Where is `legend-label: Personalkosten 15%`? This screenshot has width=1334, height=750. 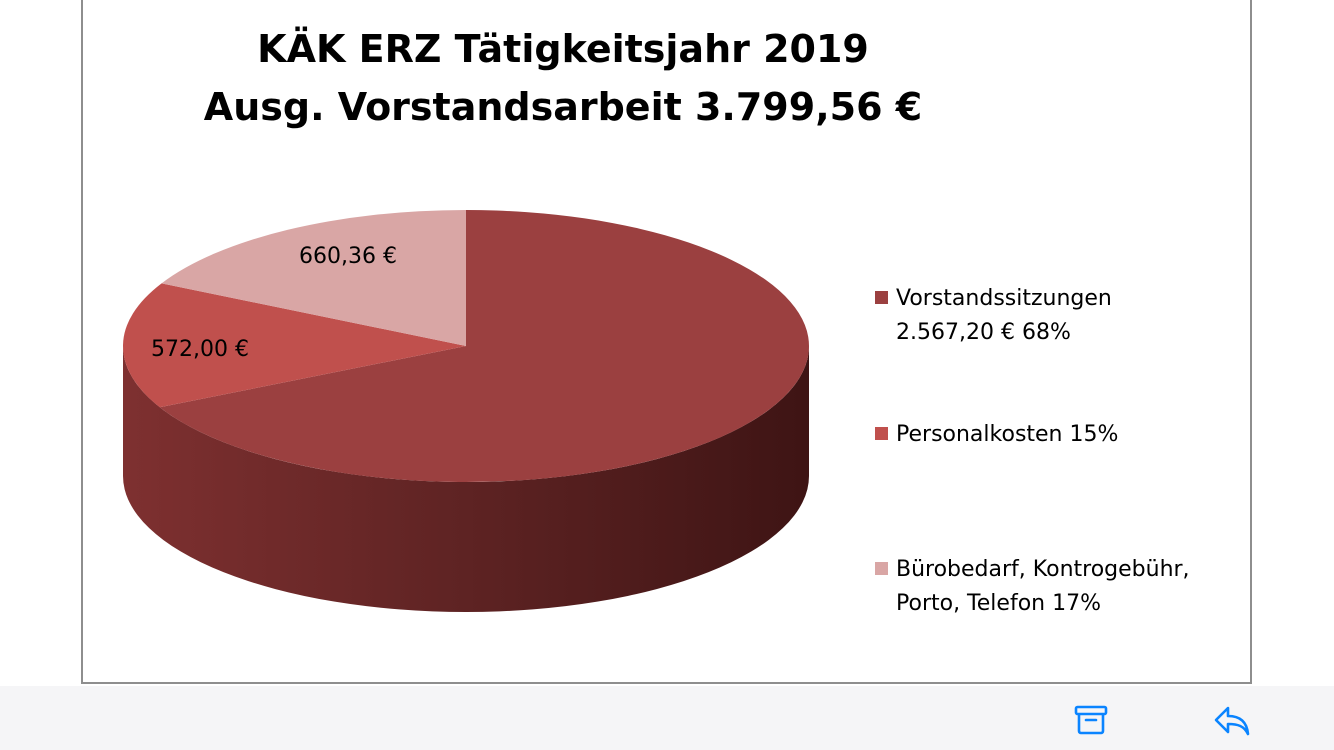
legend-label: Personalkosten 15% is located at coordinates (1007, 434).